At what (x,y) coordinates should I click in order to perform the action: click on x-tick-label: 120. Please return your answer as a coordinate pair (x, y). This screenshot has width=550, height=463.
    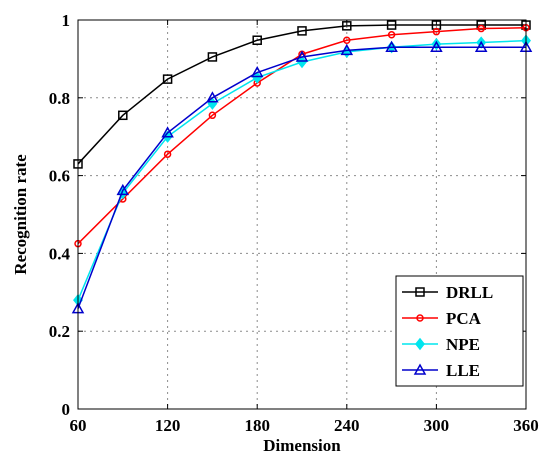
    Looking at the image, I should click on (168, 425).